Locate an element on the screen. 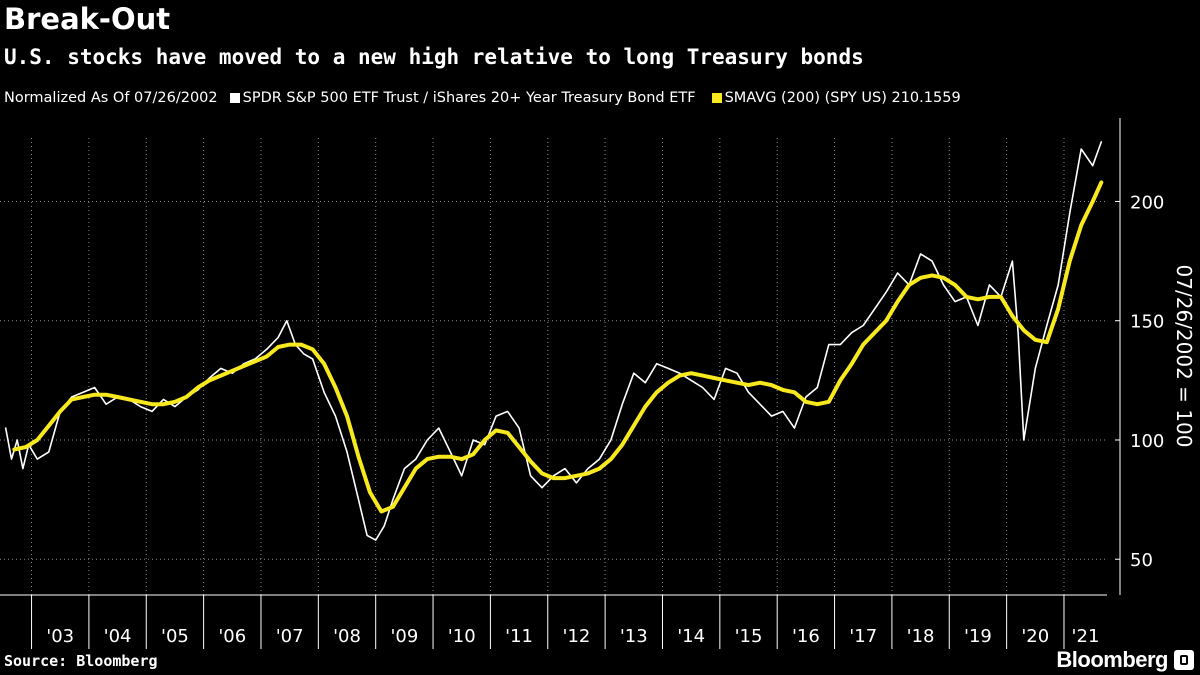  x-tick-label: '05 is located at coordinates (175, 636).